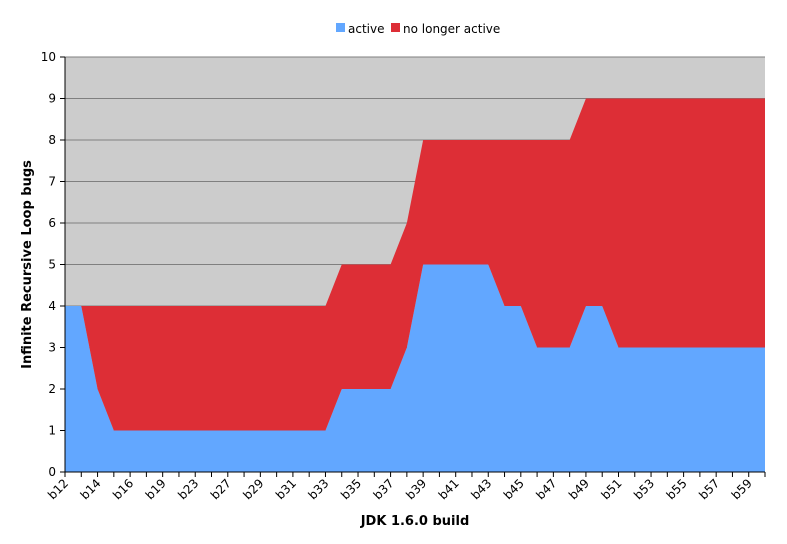  I want to click on y-tick-label: 5, so click(52, 265).